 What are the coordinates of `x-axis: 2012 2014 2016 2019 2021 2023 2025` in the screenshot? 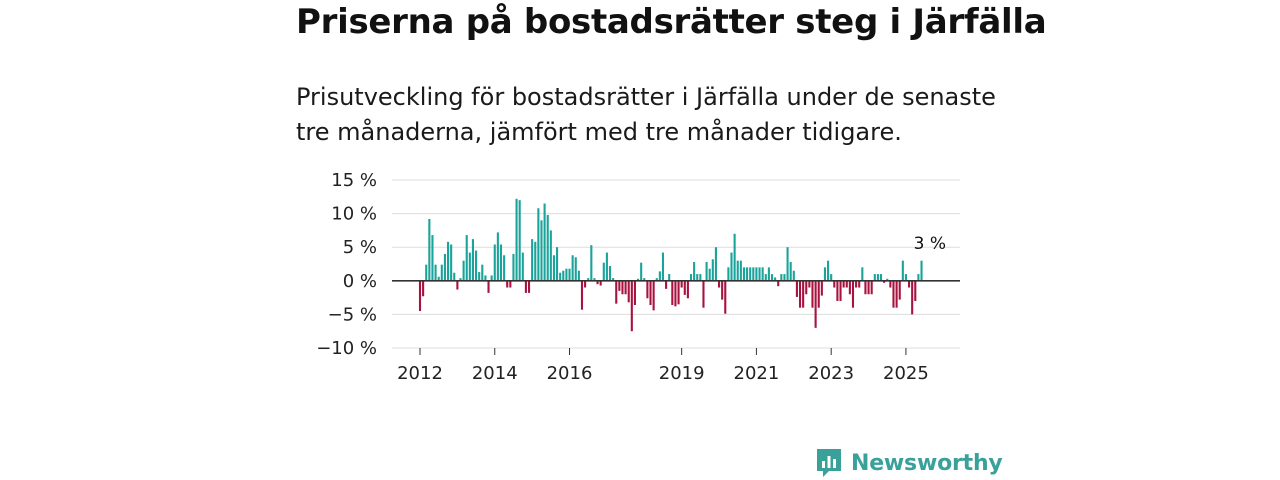 It's located at (663, 366).